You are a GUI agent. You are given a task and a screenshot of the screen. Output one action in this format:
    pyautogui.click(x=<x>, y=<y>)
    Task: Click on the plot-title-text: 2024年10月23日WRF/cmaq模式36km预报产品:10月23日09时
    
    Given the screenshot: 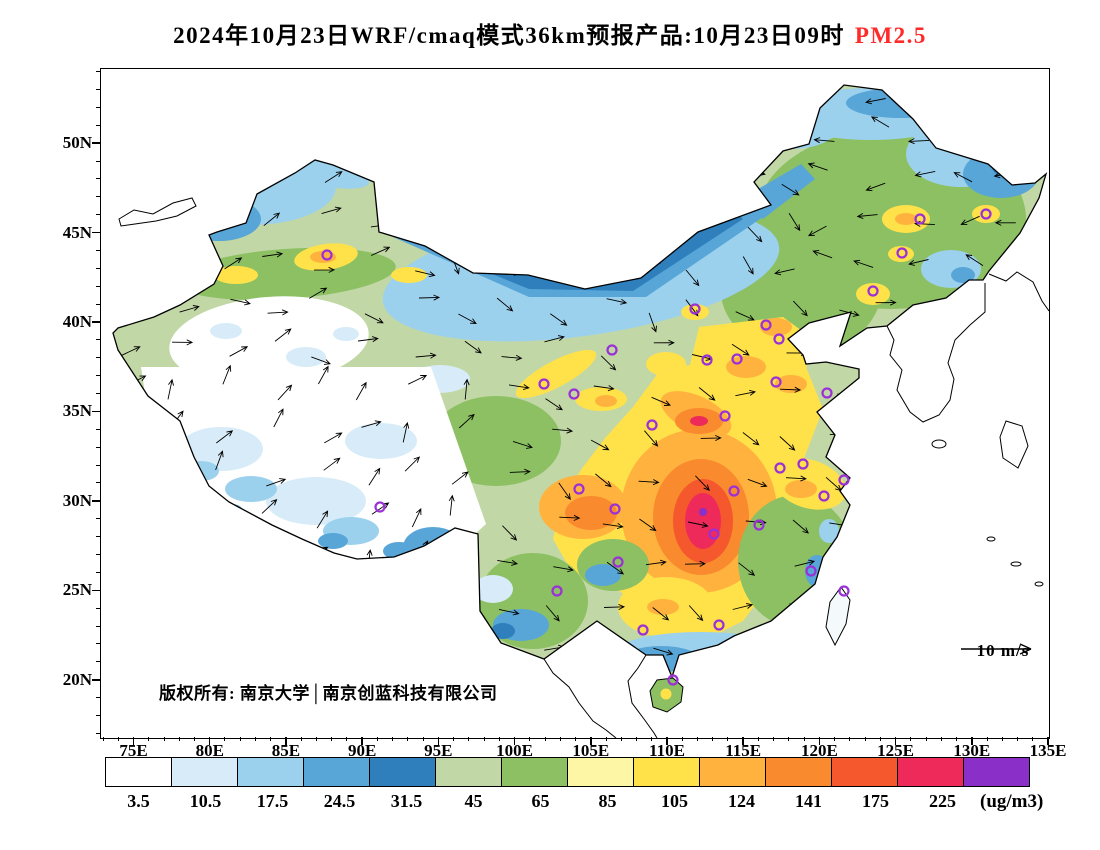 What is the action you would take?
    pyautogui.click(x=509, y=35)
    